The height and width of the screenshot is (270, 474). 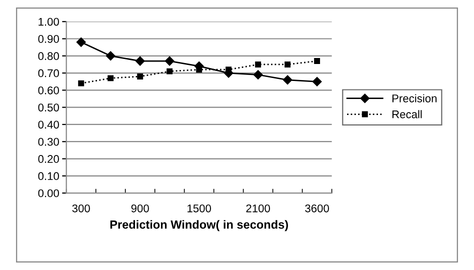 I want to click on x-tick-label: 900, so click(x=140, y=208).